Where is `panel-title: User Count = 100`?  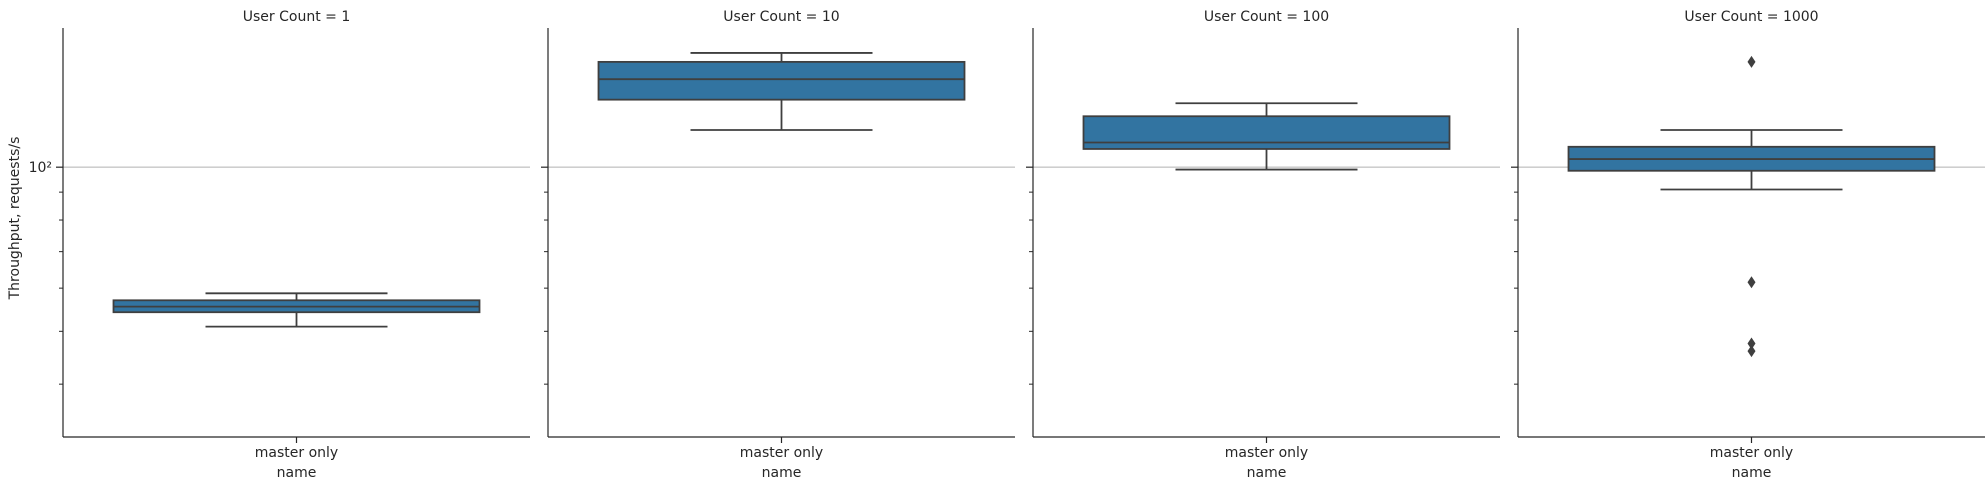 panel-title: User Count = 100 is located at coordinates (1266, 17).